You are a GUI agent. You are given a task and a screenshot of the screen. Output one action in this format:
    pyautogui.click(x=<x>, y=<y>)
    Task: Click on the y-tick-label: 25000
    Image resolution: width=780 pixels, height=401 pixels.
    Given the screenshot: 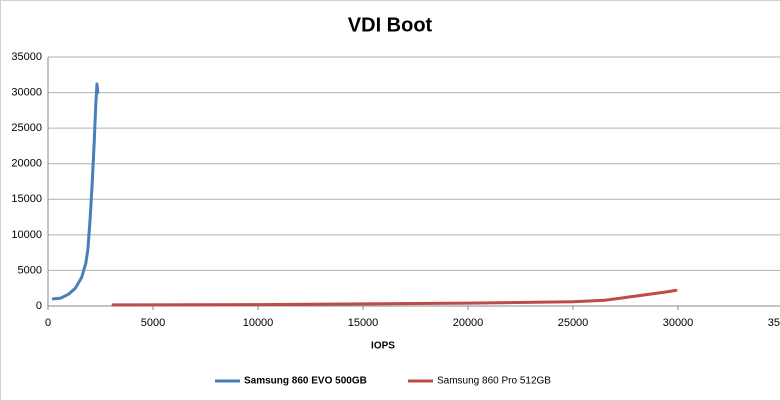 What is the action you would take?
    pyautogui.click(x=26, y=128)
    